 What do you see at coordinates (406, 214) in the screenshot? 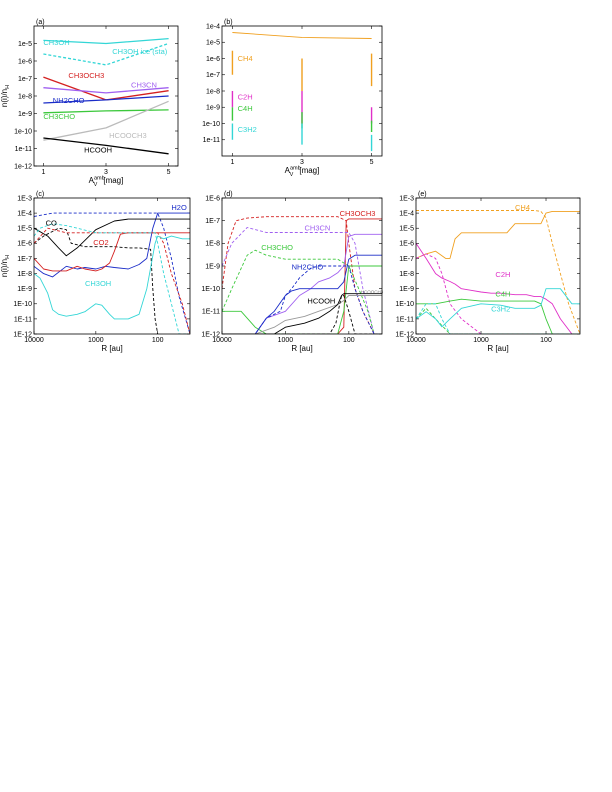
I see `ytick-label-e: 1E-4` at bounding box center [406, 214].